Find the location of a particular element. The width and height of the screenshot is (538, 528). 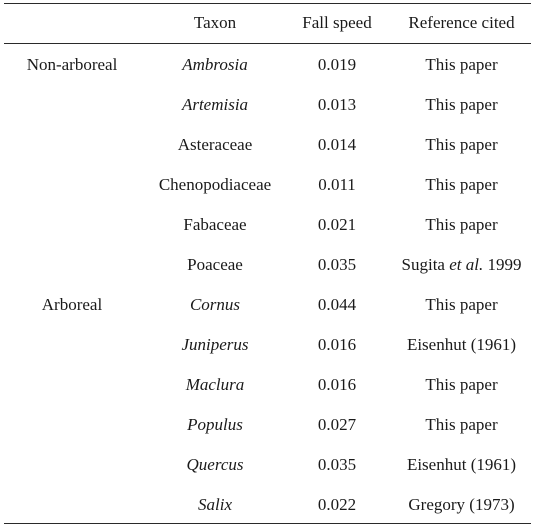

table-row: Maclura 0.016 This paper is located at coordinates (267, 385).